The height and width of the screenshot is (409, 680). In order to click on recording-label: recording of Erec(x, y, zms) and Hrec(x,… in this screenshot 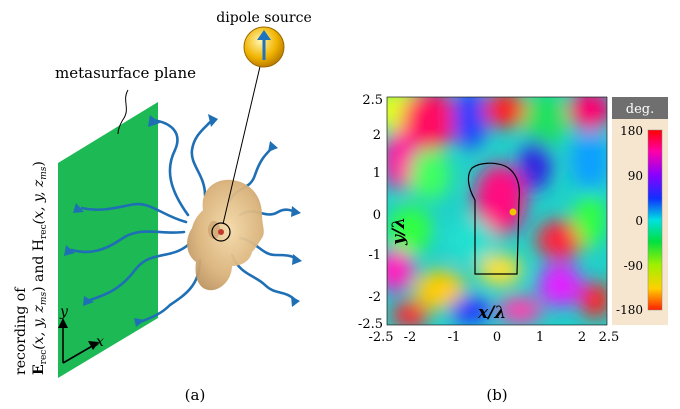, I will do `click(31, 268)`.